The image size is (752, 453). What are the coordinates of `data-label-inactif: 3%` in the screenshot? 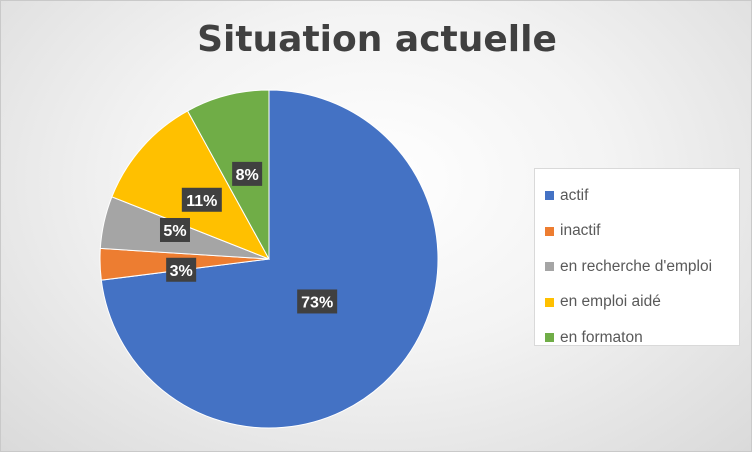 It's located at (181, 269).